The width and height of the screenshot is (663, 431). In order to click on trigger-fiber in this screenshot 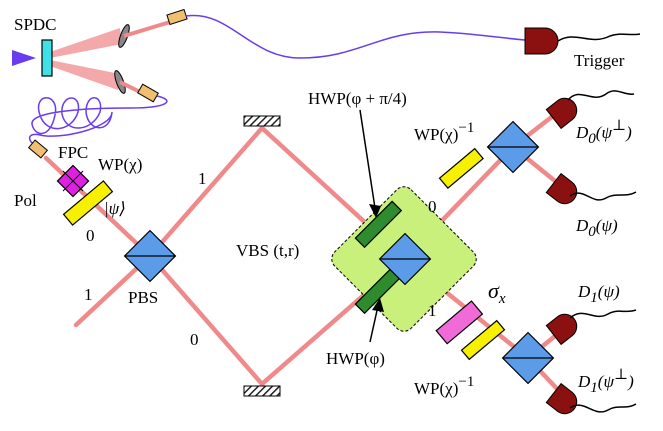, I will do `click(355, 36)`.